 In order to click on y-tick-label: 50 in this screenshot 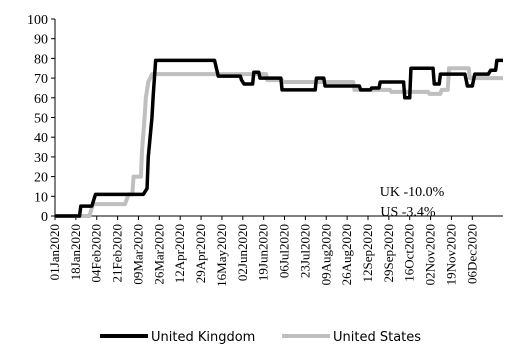, I will do `click(41, 119)`.